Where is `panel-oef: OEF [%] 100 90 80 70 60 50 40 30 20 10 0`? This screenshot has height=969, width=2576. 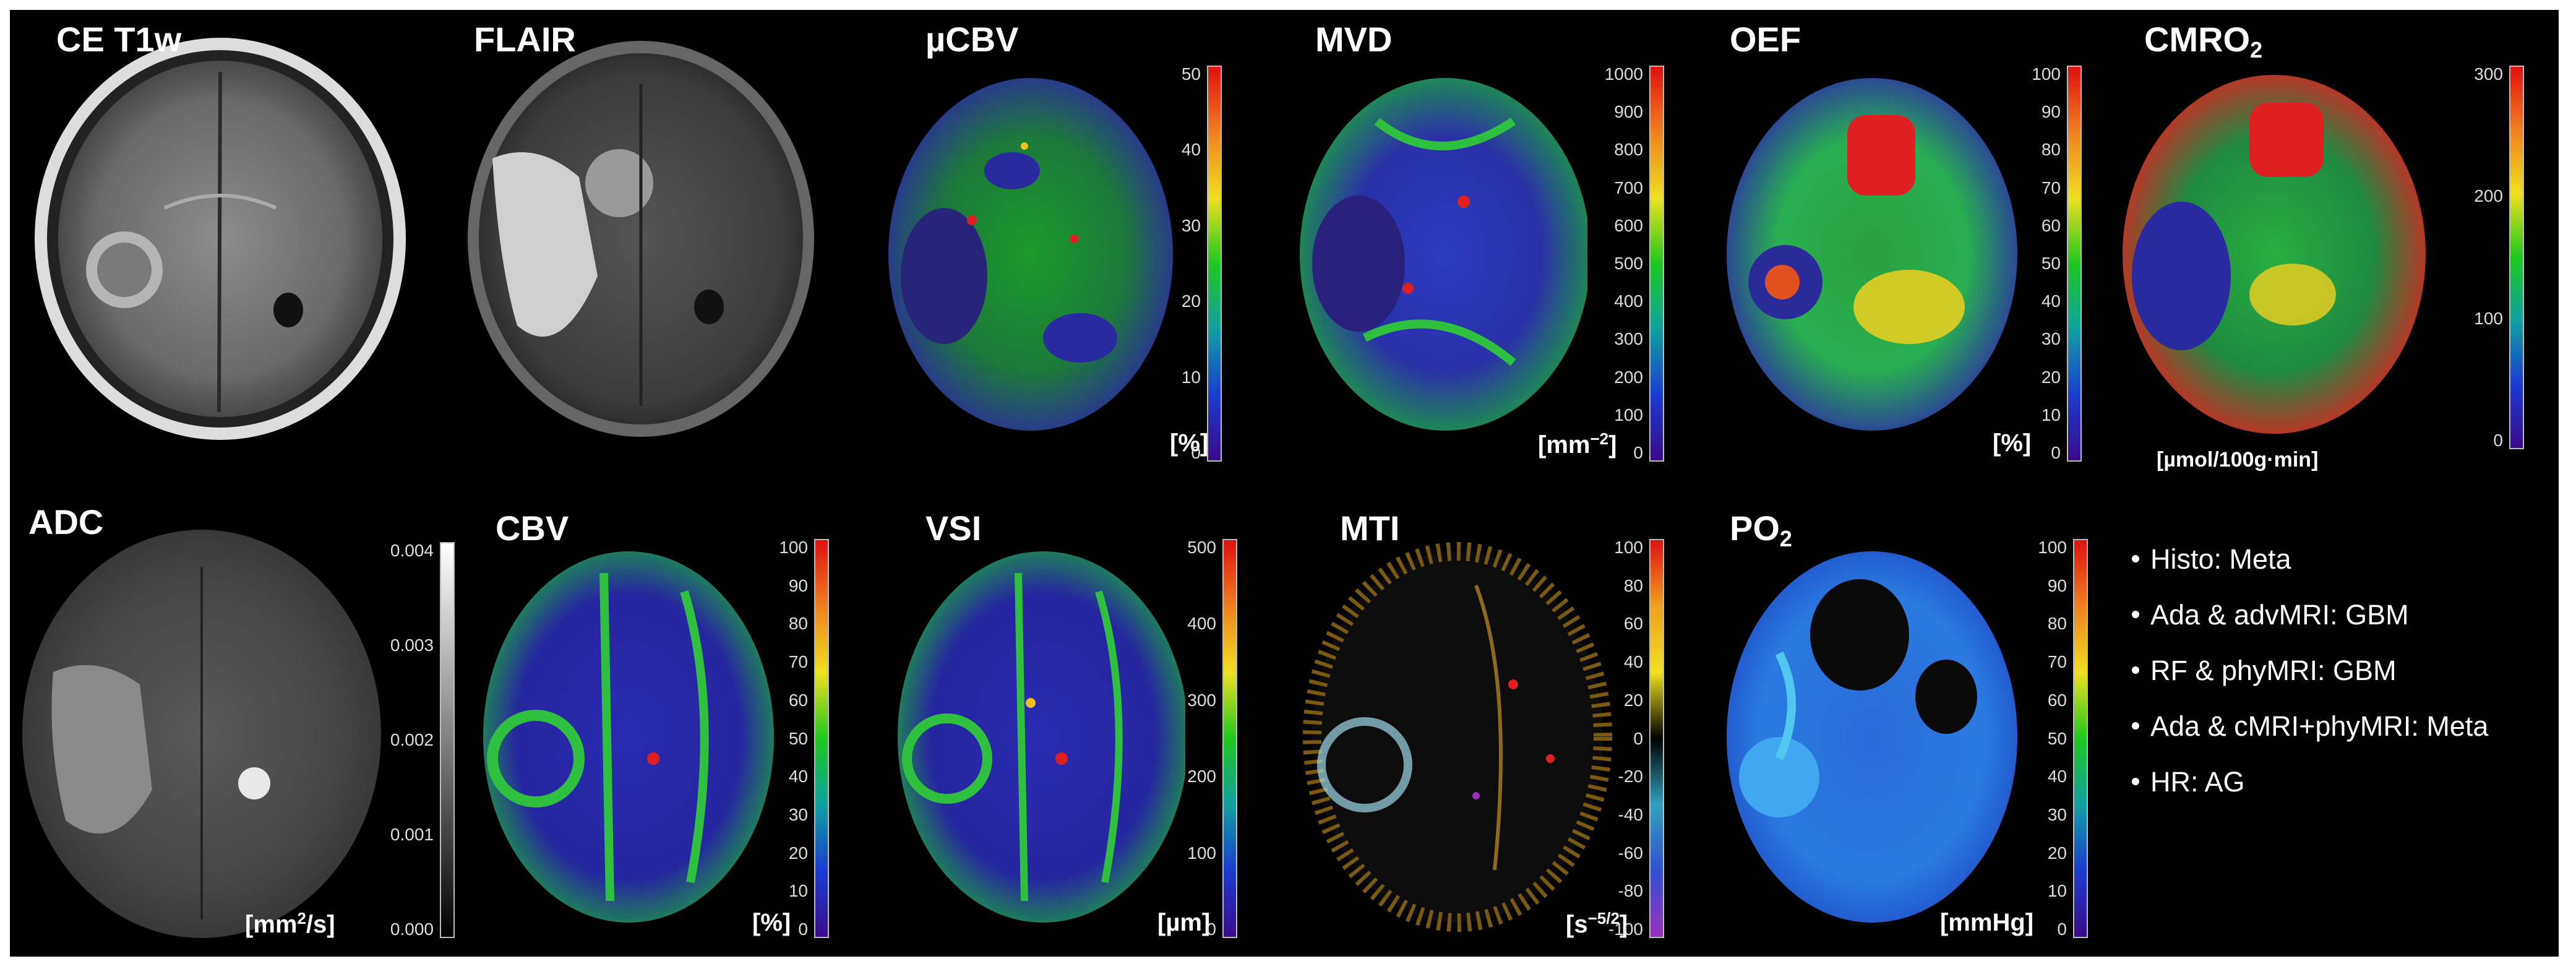
panel-oef: OEF [%] 100 90 80 70 60 50 40 30 20 10 0 is located at coordinates (1903, 242).